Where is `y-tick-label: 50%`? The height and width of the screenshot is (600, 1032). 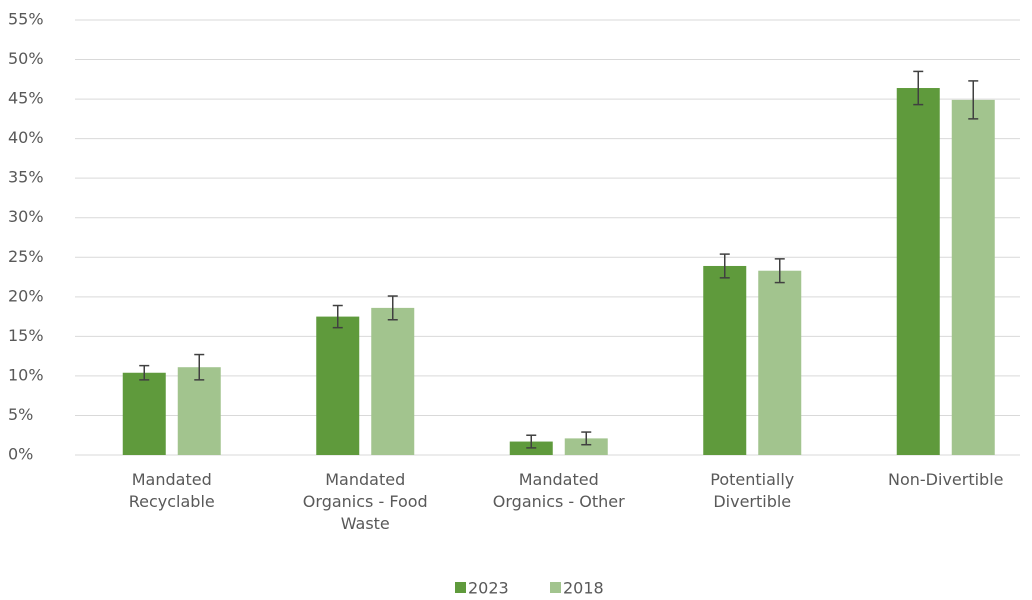 y-tick-label: 50% is located at coordinates (26, 58).